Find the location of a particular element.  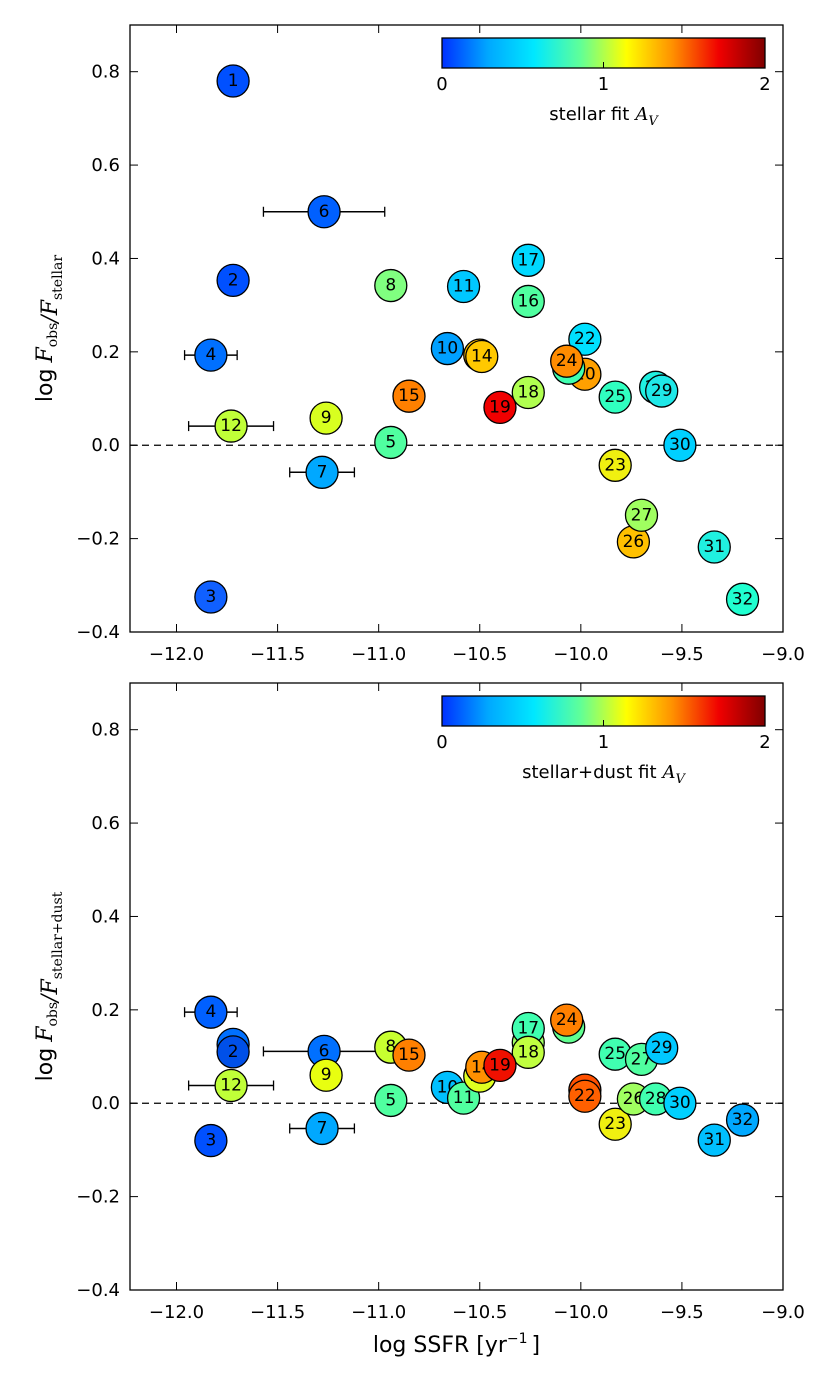

ylabel-sub: obs is located at coordinates (53, 1014).